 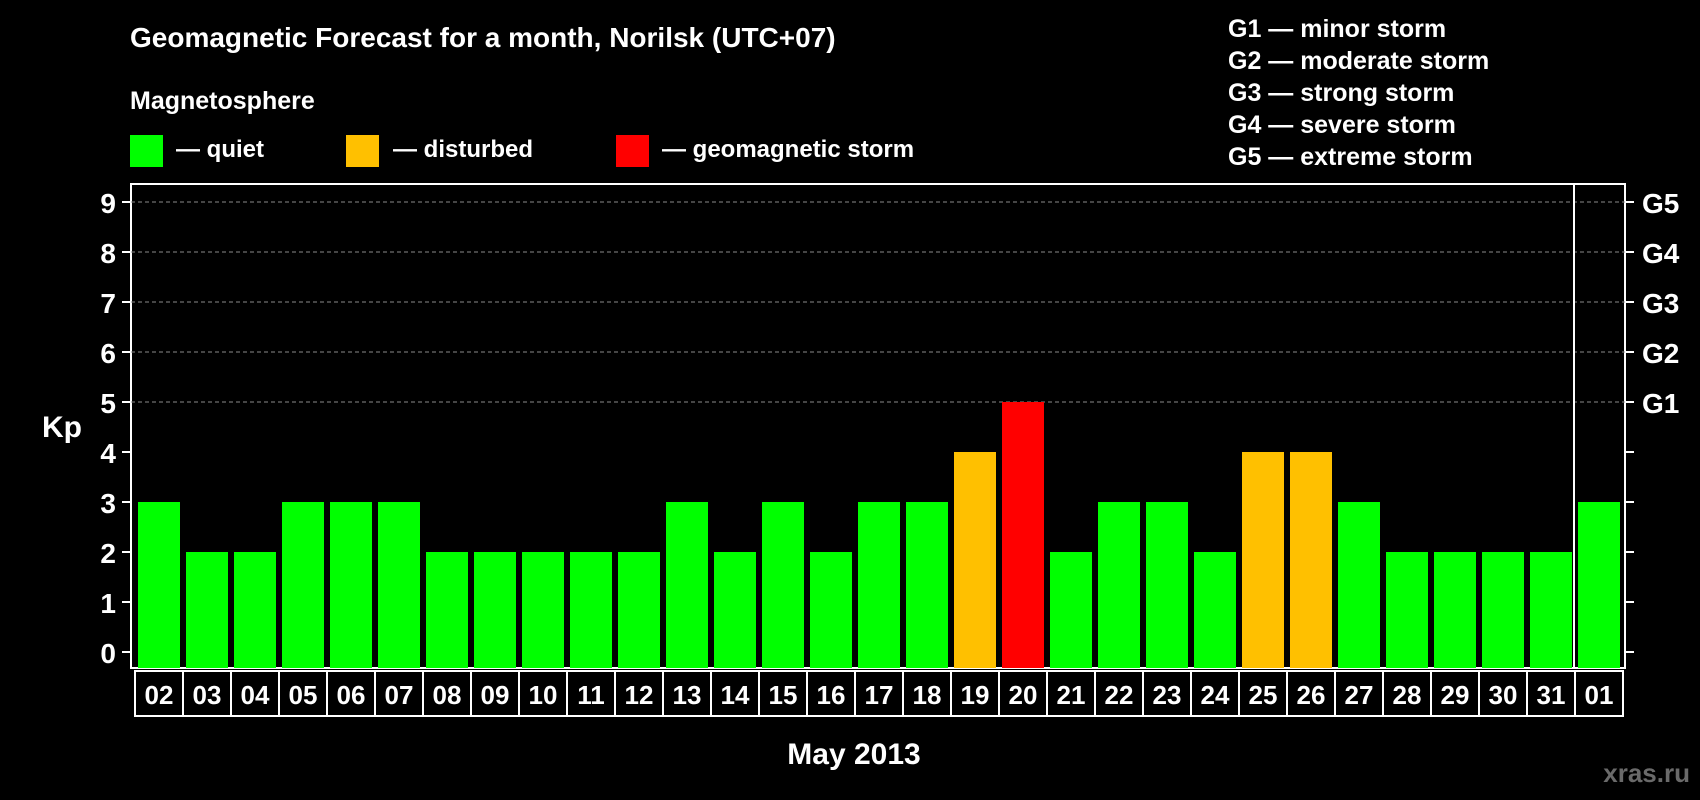 What do you see at coordinates (108, 553) in the screenshot?
I see `y-tick-label-2: 2` at bounding box center [108, 553].